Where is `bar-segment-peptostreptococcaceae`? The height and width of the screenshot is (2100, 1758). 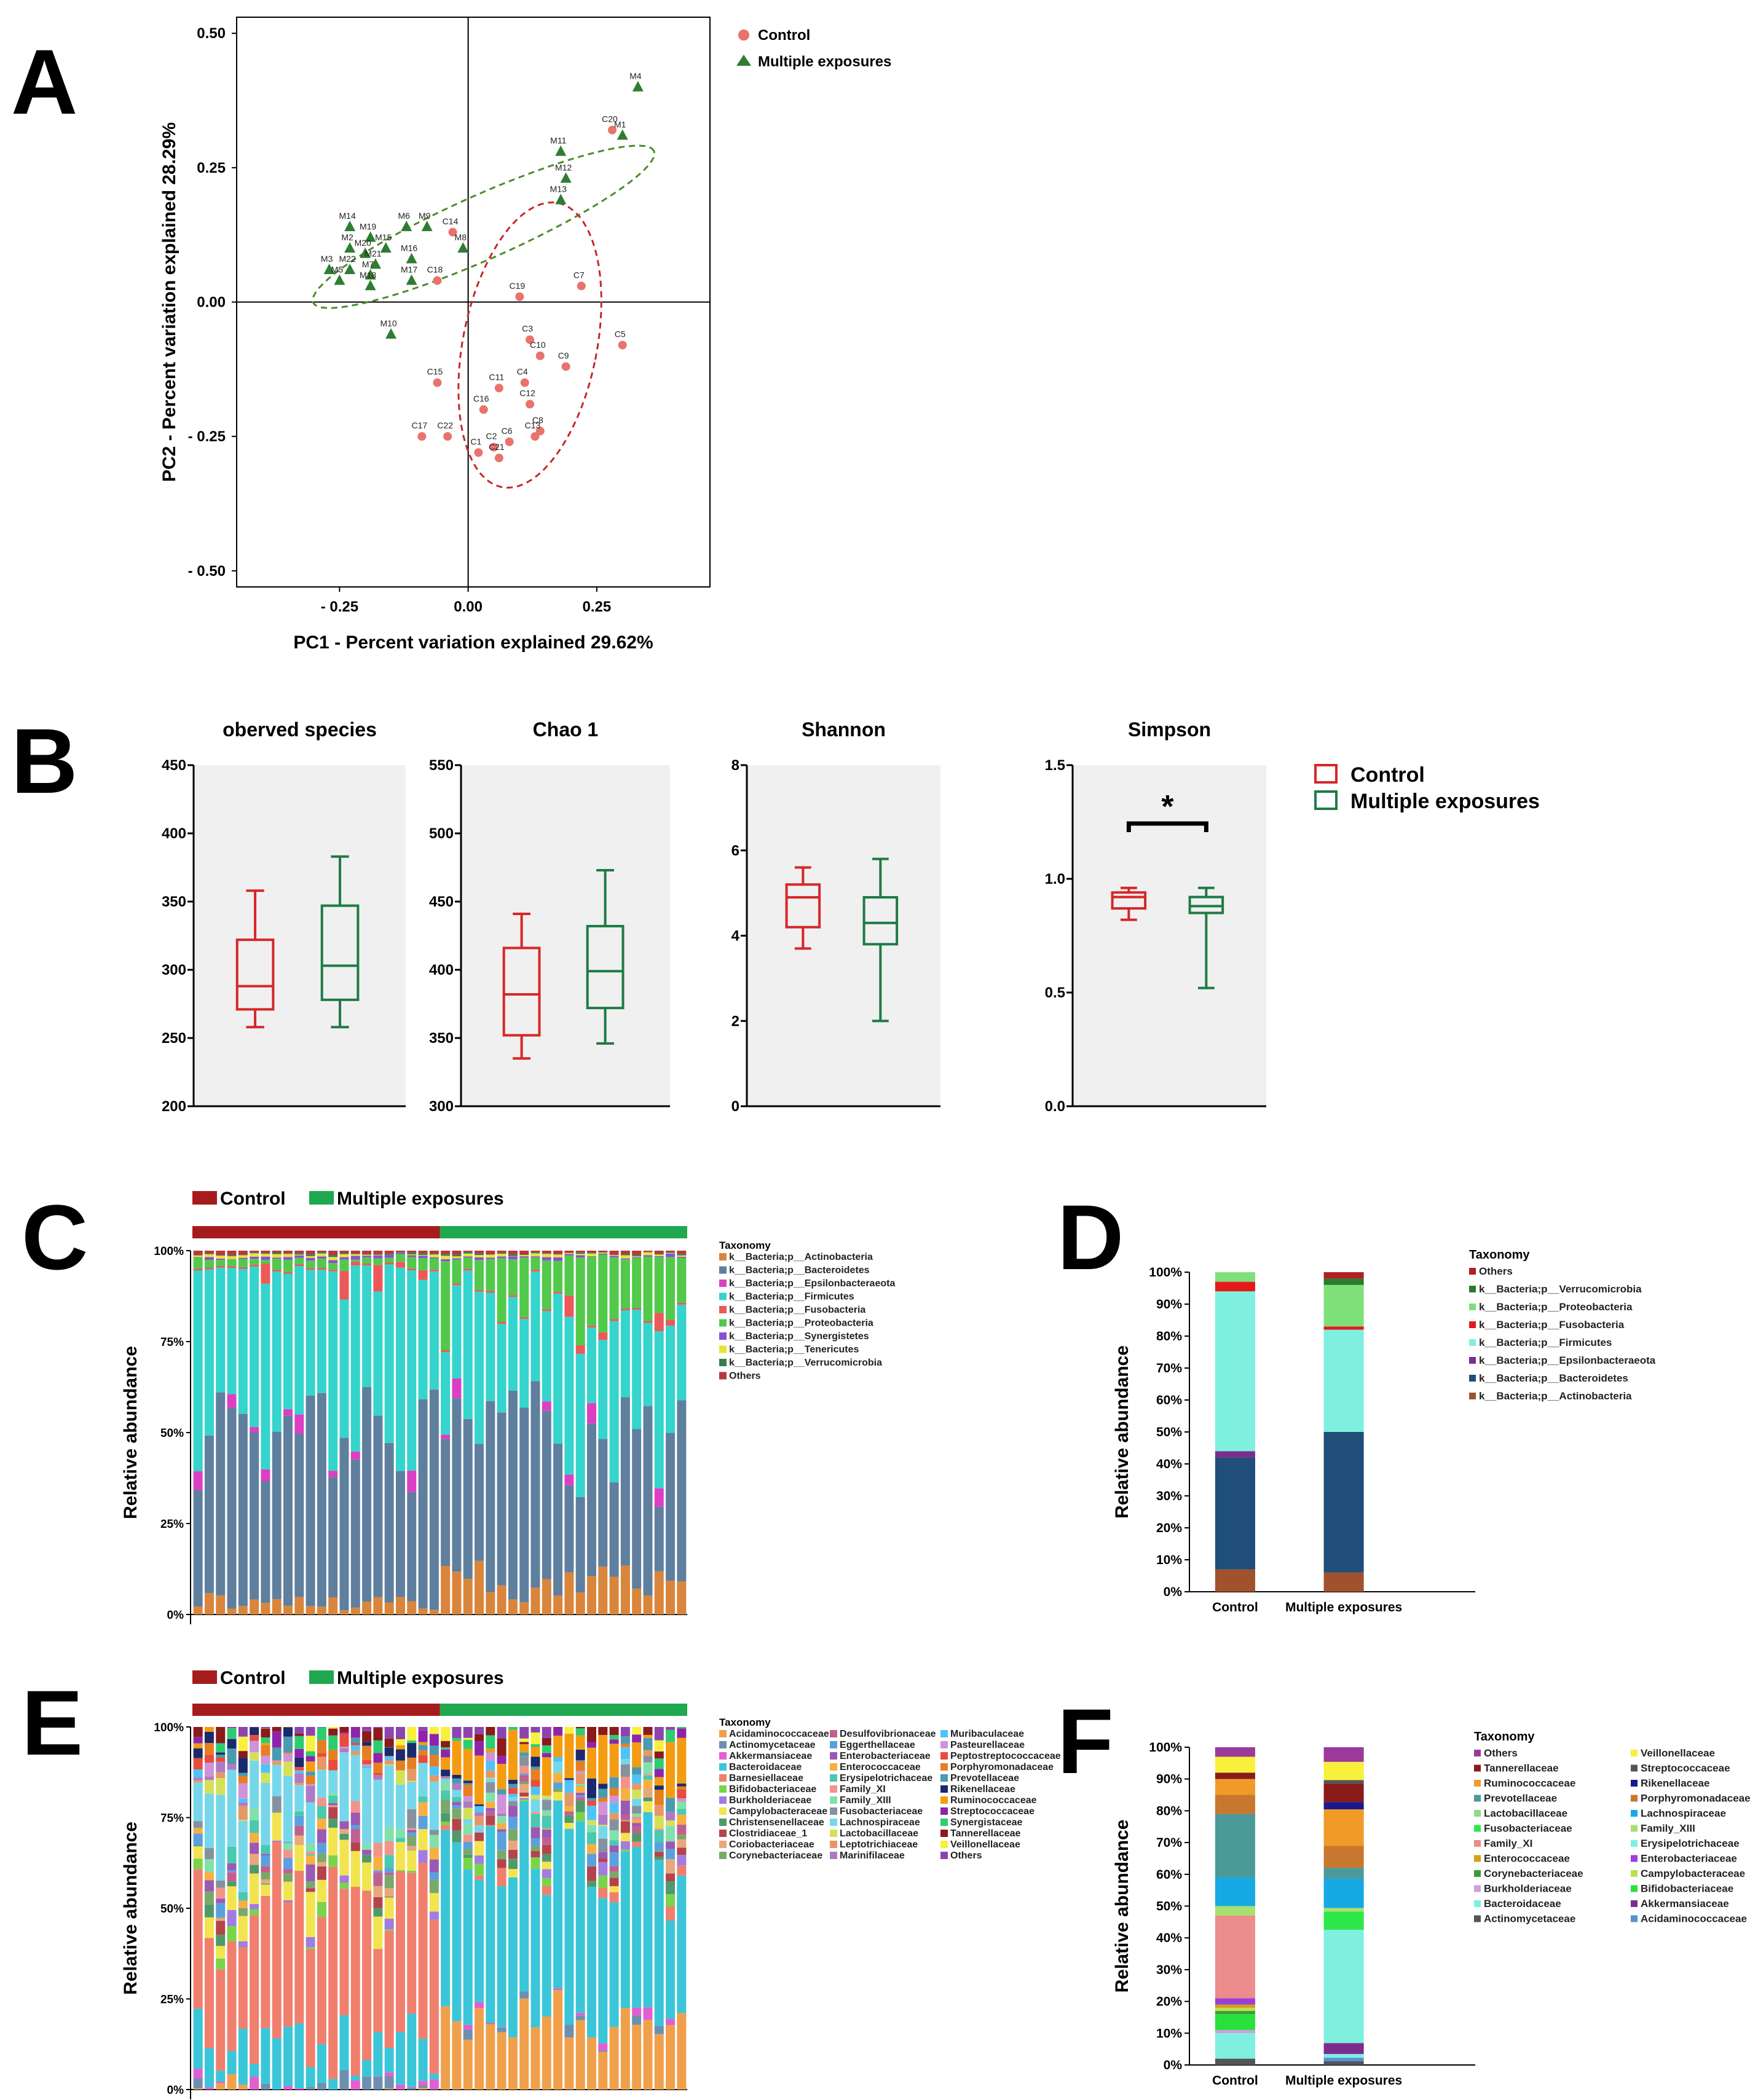 bar-segment-peptostreptococcaceae is located at coordinates (682, 1794).